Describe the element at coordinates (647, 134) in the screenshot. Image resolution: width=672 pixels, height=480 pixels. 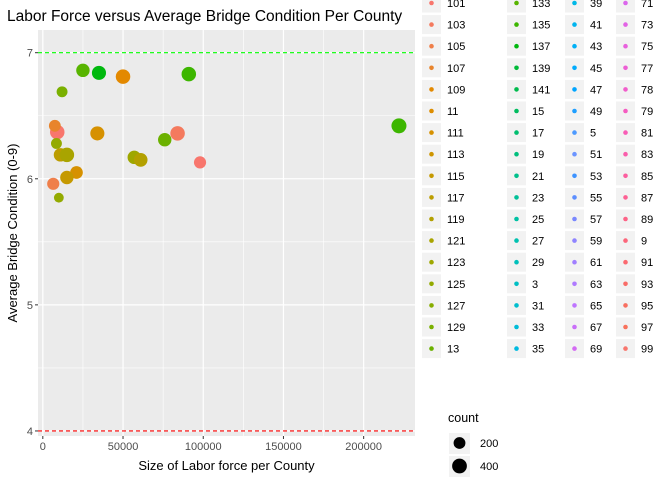
I see `legend-label: 81` at that location.